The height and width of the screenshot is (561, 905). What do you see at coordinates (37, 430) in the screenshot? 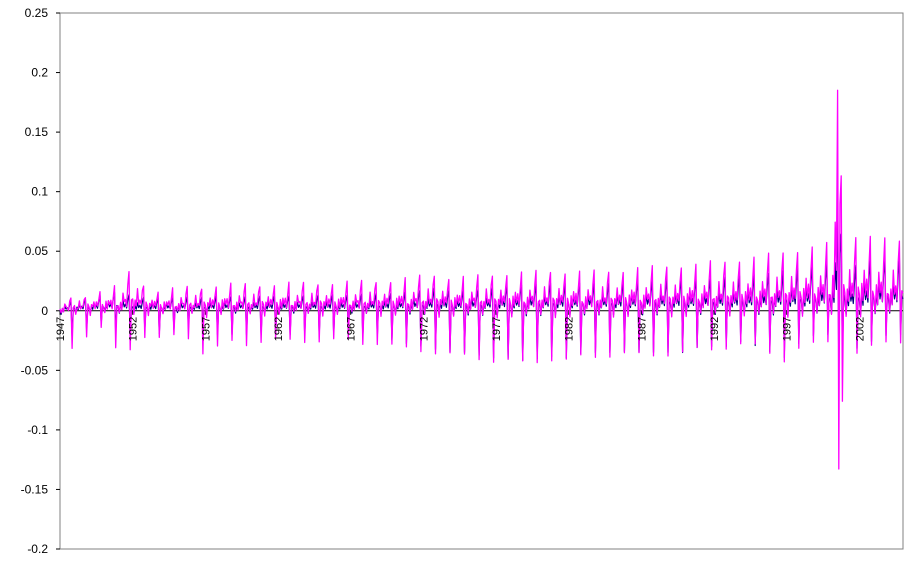
I see `y-tick-label: -0.1` at bounding box center [37, 430].